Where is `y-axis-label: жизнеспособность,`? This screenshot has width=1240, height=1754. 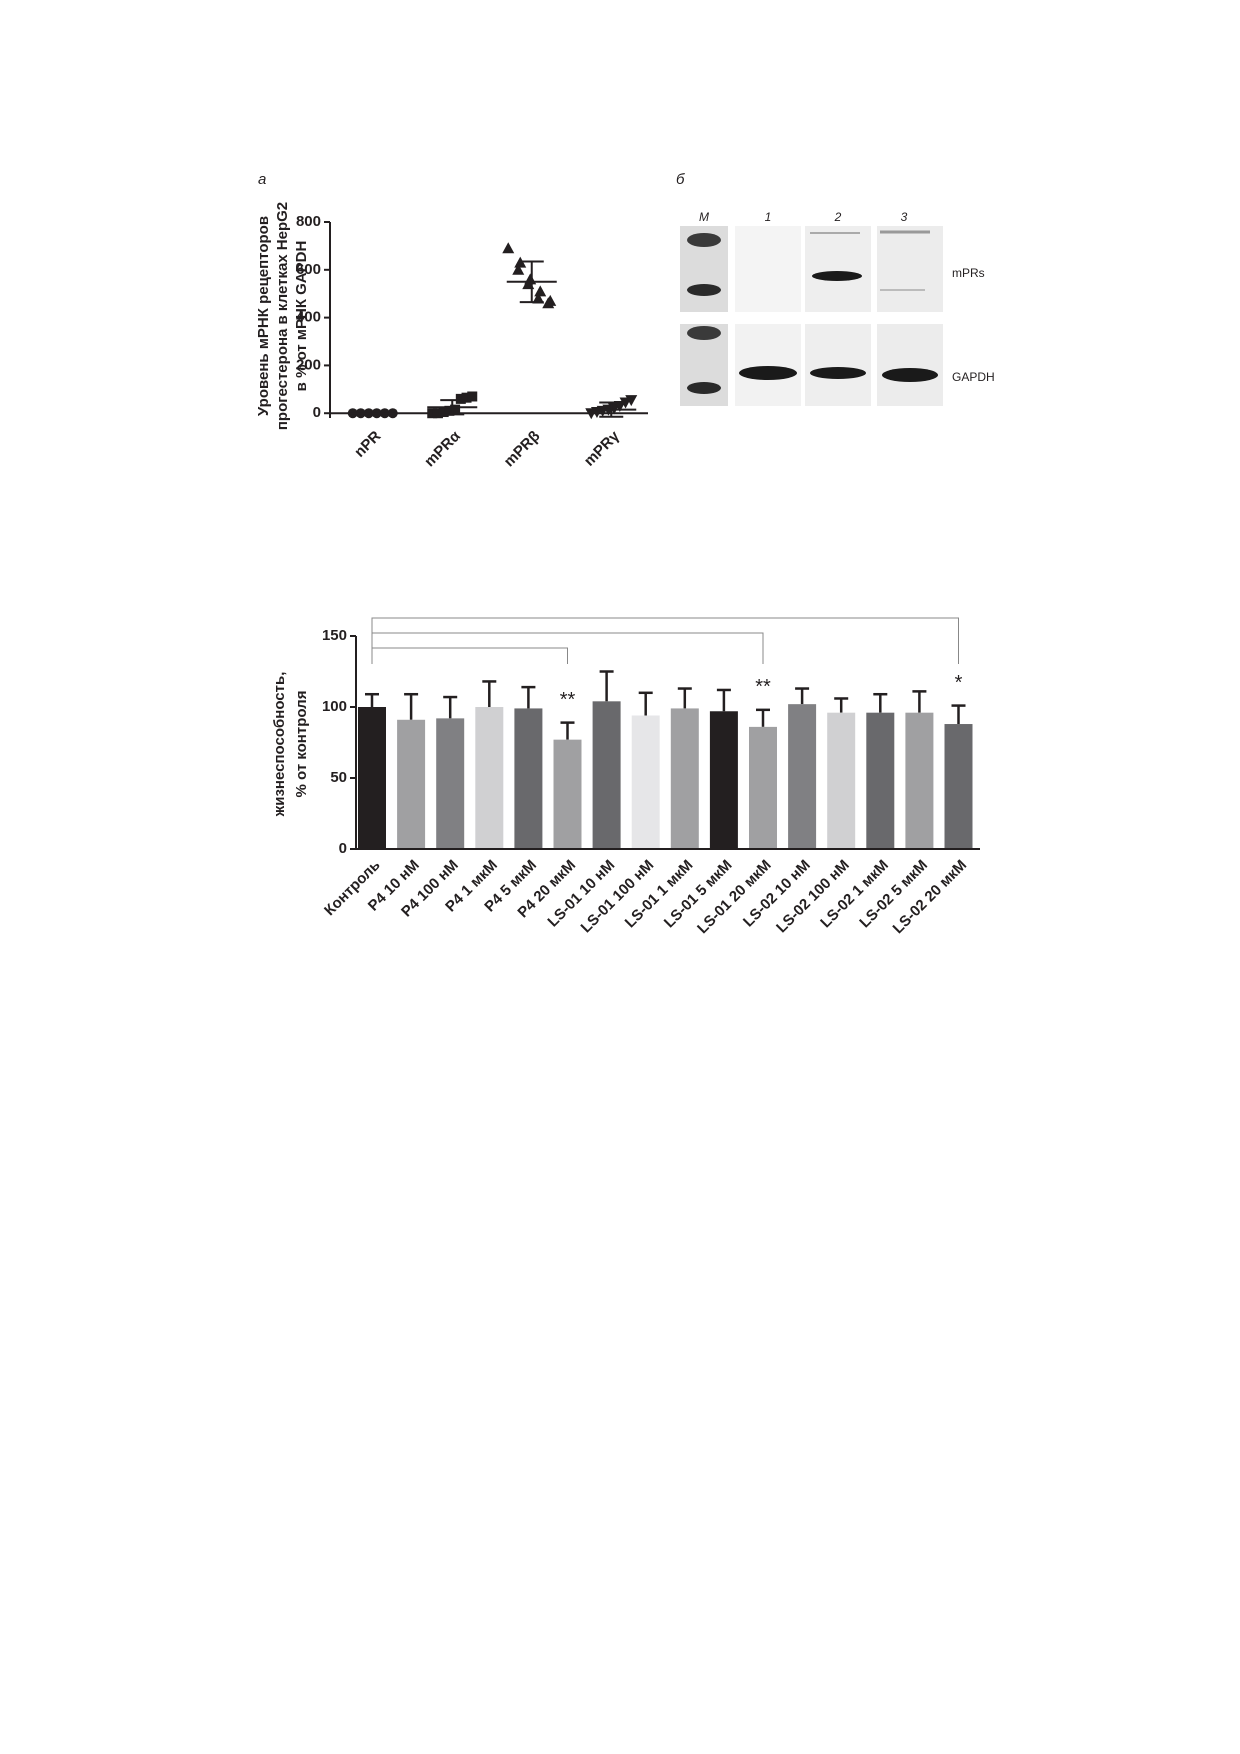 y-axis-label: жизнеспособность, is located at coordinates (279, 745).